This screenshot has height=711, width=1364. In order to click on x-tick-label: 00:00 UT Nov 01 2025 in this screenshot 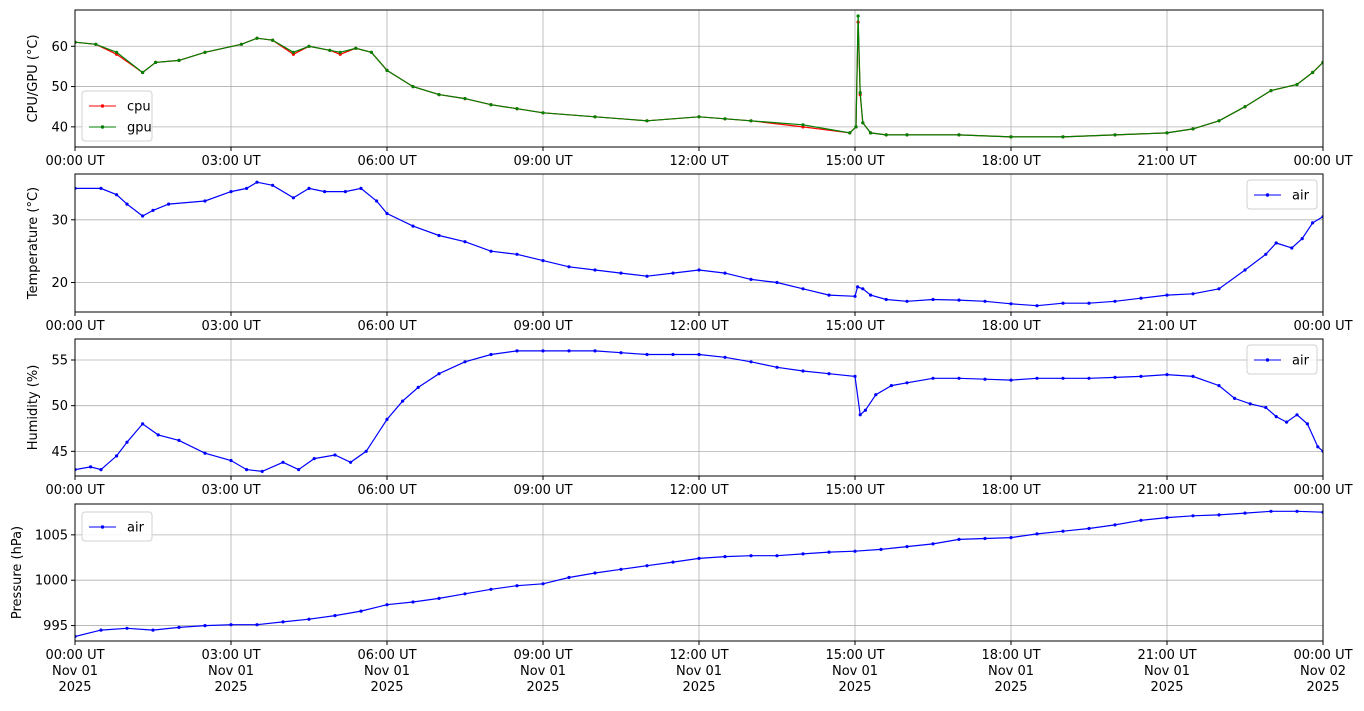, I will do `click(74, 671)`.